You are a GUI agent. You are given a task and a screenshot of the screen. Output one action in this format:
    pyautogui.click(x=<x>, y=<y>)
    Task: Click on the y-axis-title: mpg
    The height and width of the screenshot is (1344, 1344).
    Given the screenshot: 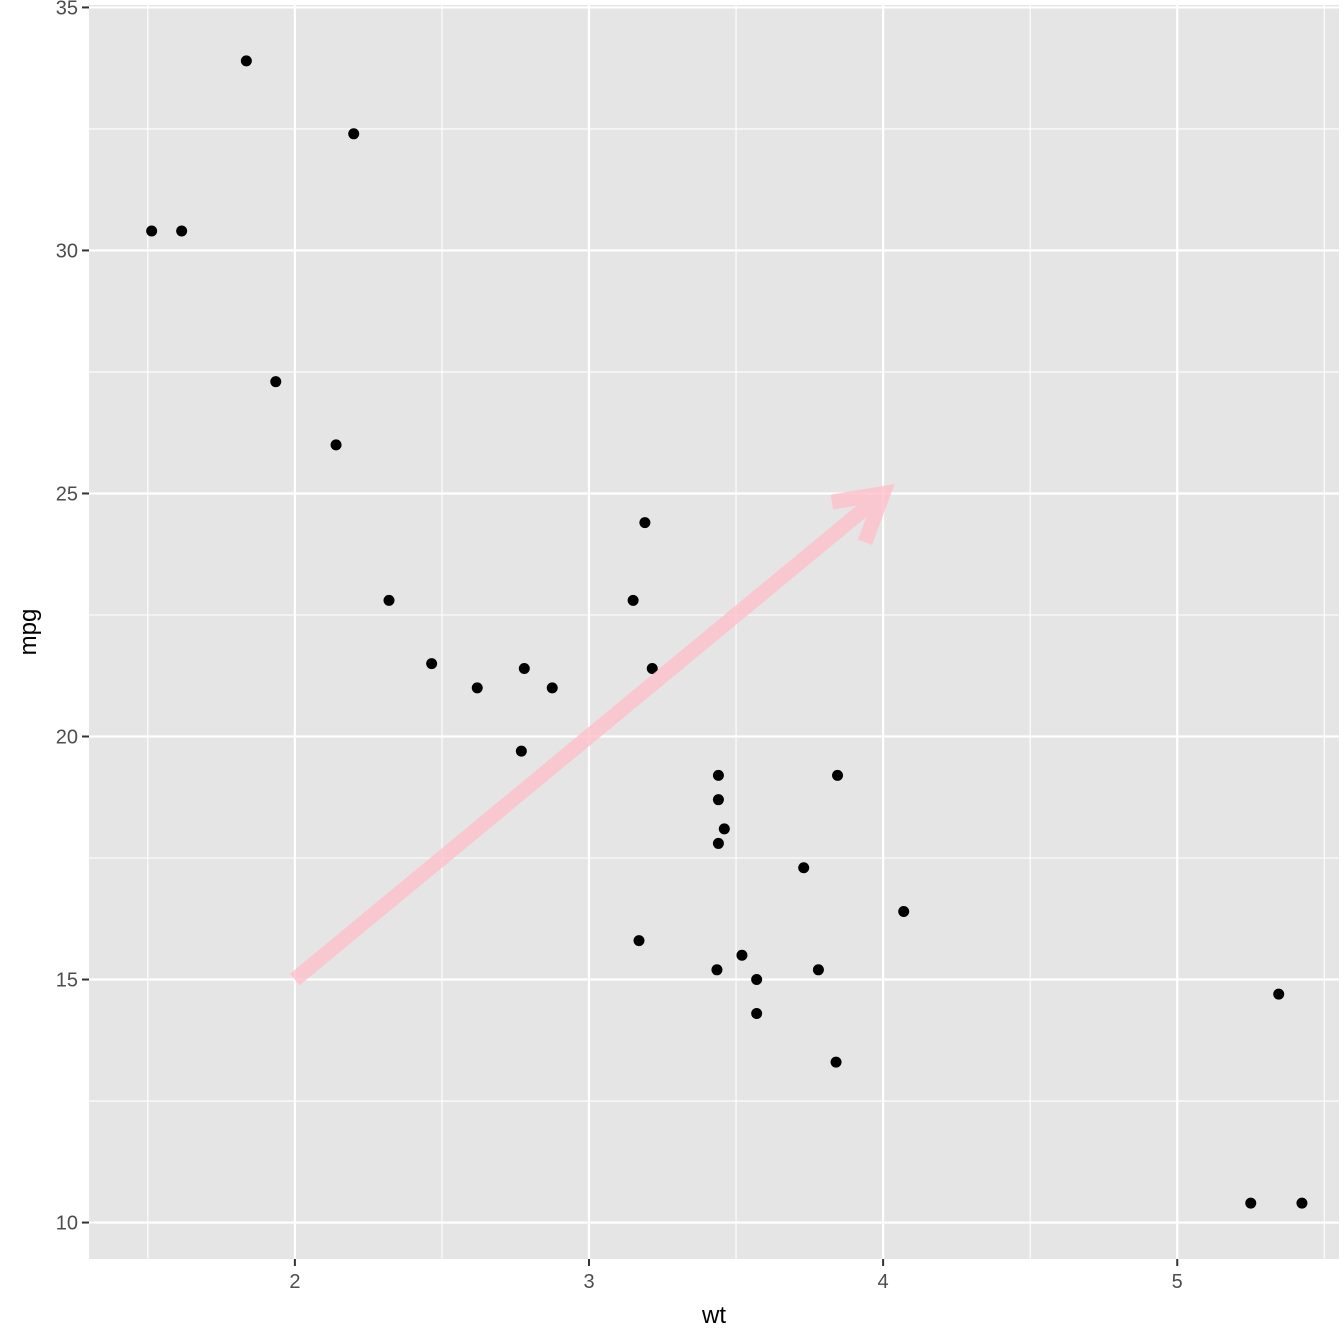 What is the action you would take?
    pyautogui.click(x=28, y=632)
    